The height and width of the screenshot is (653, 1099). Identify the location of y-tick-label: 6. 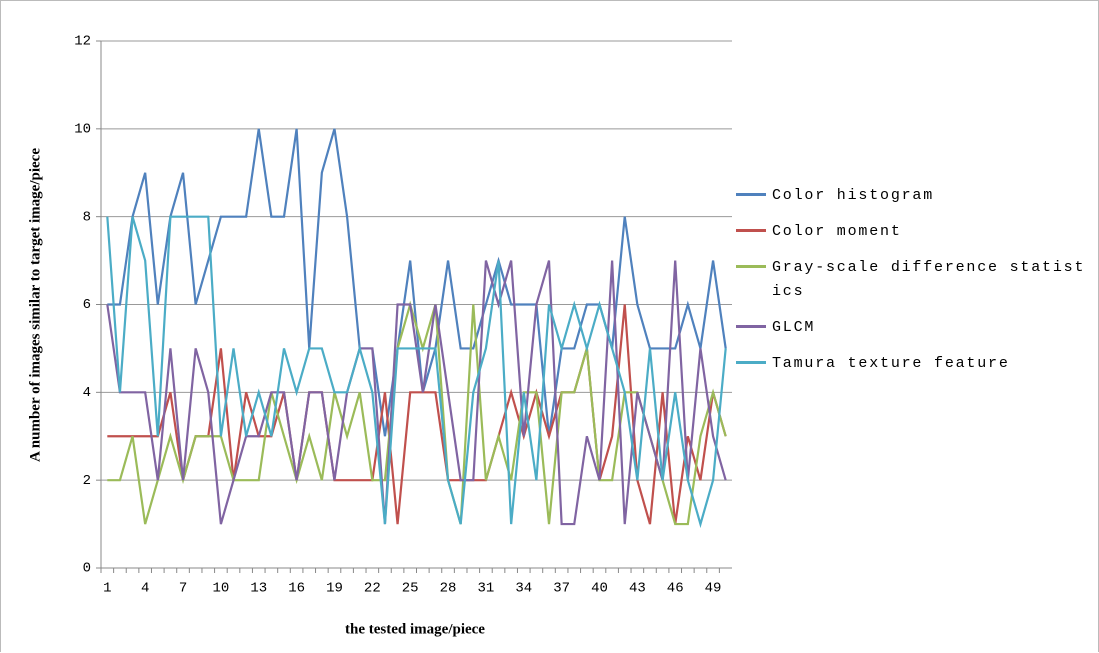
(87, 305).